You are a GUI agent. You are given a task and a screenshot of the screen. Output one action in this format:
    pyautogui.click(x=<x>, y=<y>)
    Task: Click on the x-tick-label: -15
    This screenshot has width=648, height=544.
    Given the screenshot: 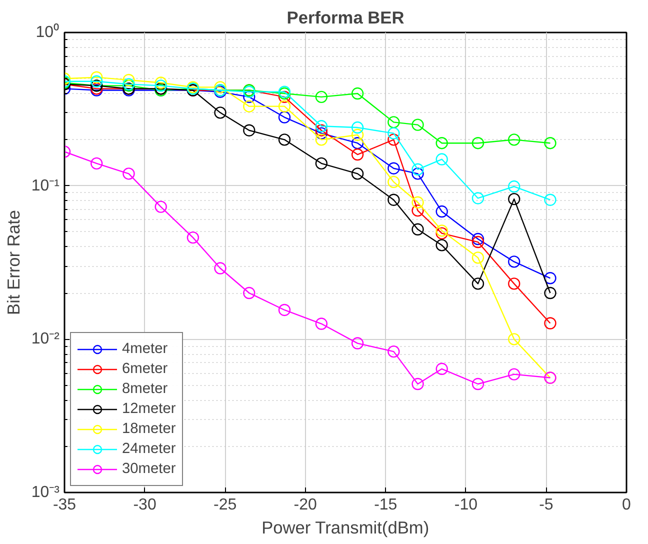 What is the action you would take?
    pyautogui.click(x=386, y=505)
    